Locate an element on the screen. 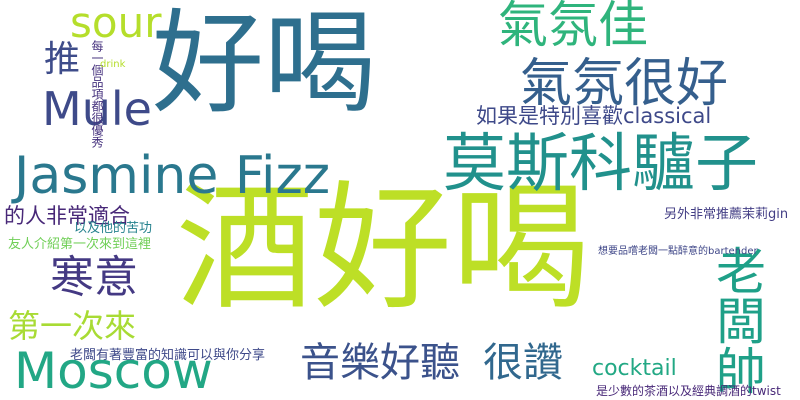 This screenshot has height=400, width=800. word: cocktail is located at coordinates (634, 368).